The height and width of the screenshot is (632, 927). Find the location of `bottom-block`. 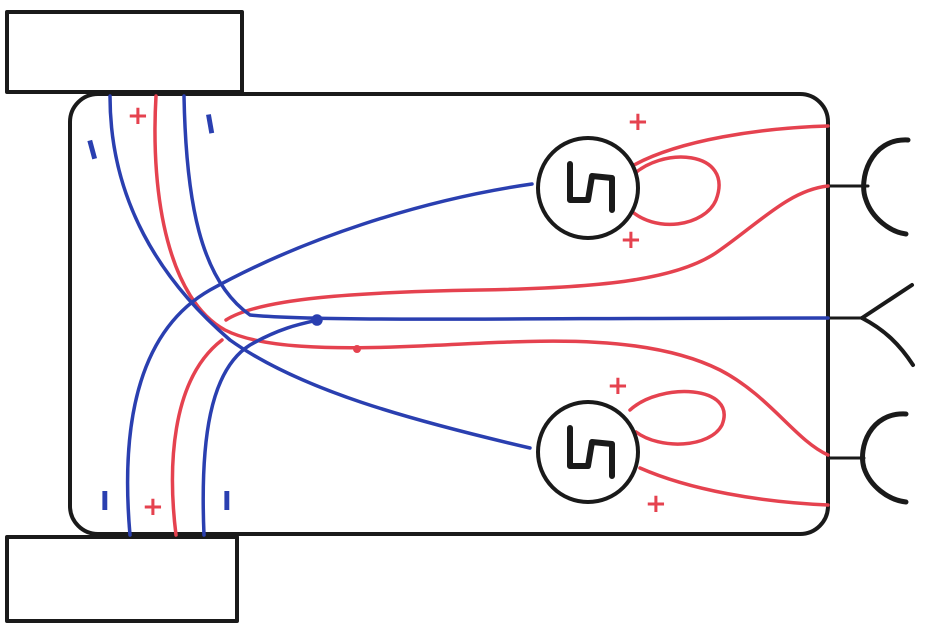

bottom-block is located at coordinates (122, 579).